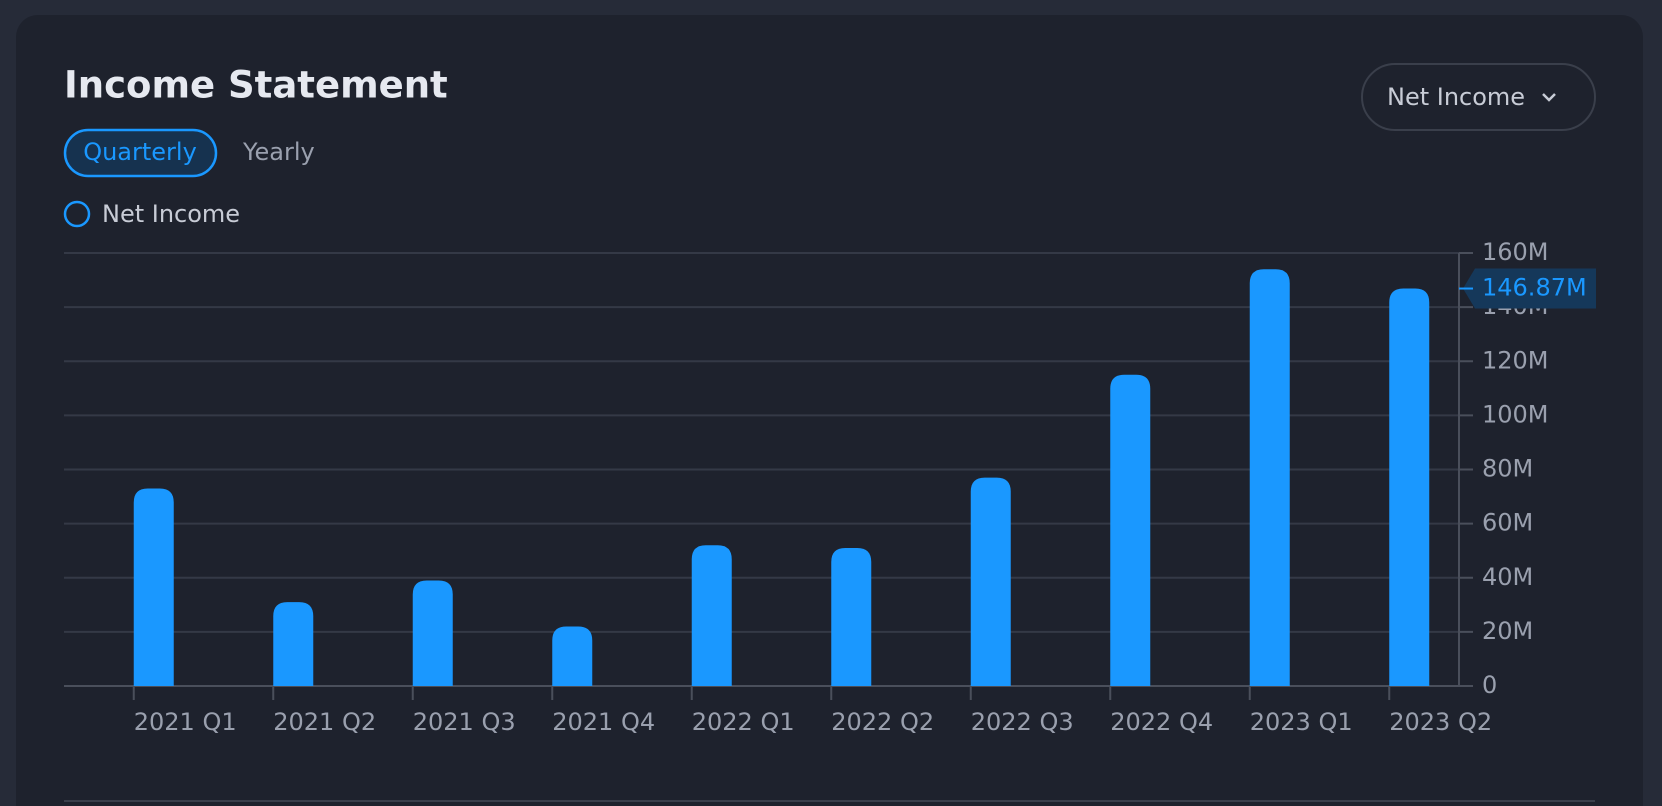 Image resolution: width=1662 pixels, height=806 pixels. I want to click on y-tick-label: 120M, so click(1515, 360).